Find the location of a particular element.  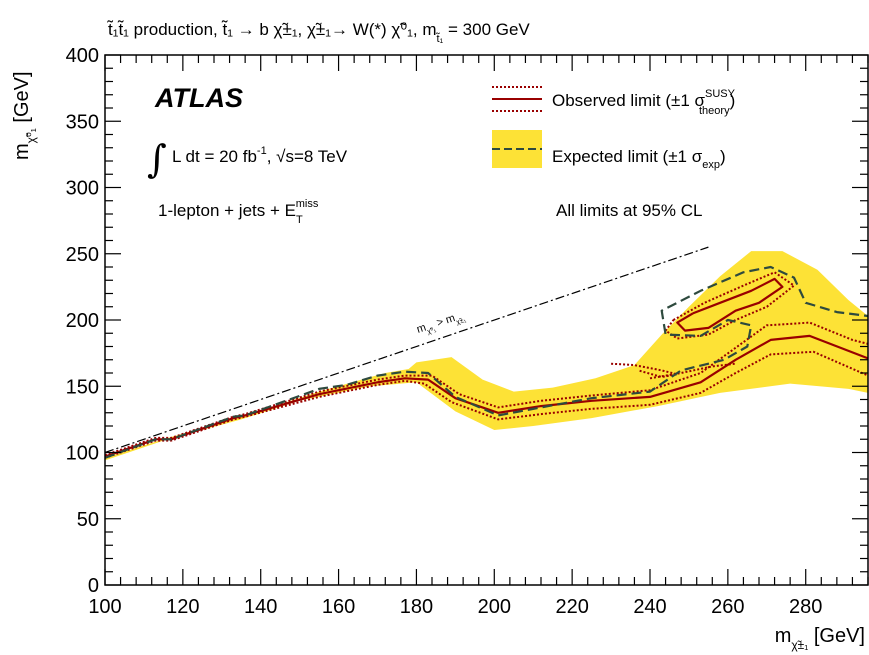

y-tick-label: 400 is located at coordinates (82, 56).